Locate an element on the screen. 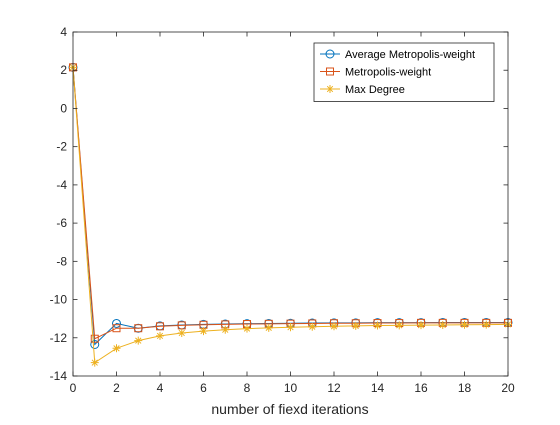 This screenshot has height=425, width=560. y-tick-label: 4 is located at coordinates (63, 32).